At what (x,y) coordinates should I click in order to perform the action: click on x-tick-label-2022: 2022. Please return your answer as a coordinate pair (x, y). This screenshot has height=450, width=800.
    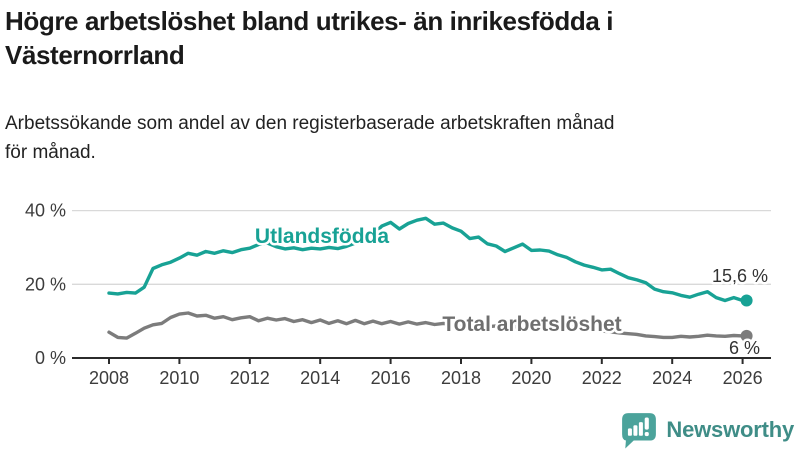
    Looking at the image, I should click on (602, 378).